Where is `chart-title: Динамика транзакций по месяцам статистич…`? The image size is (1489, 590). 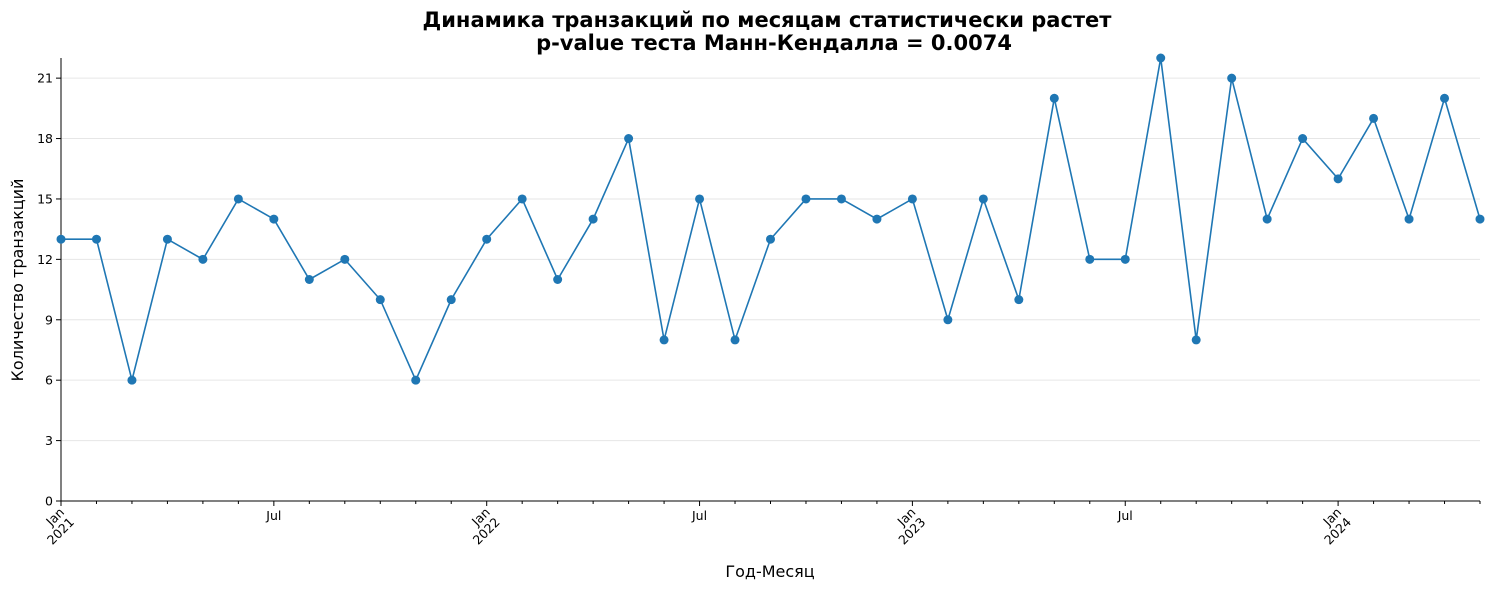
chart-title: Динамика транзакций по месяцам статистич… is located at coordinates (768, 20).